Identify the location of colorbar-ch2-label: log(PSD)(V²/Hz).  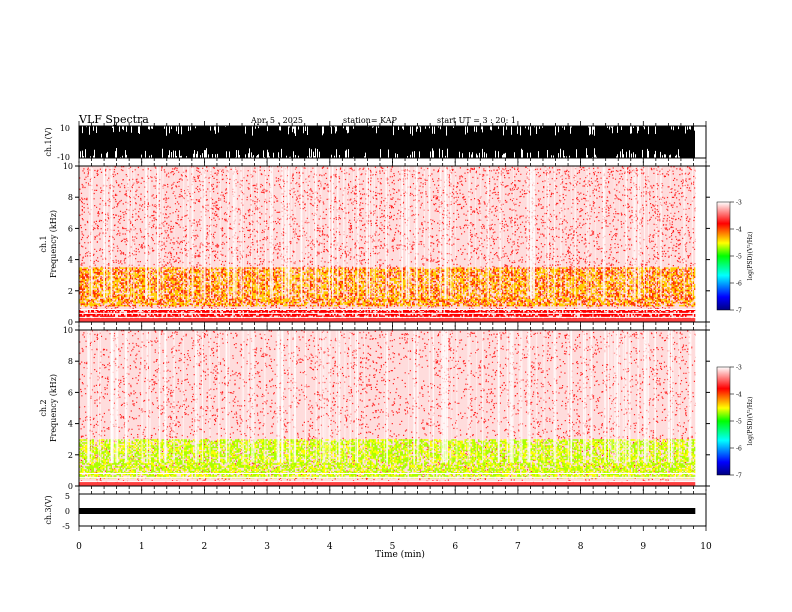
(750, 421).